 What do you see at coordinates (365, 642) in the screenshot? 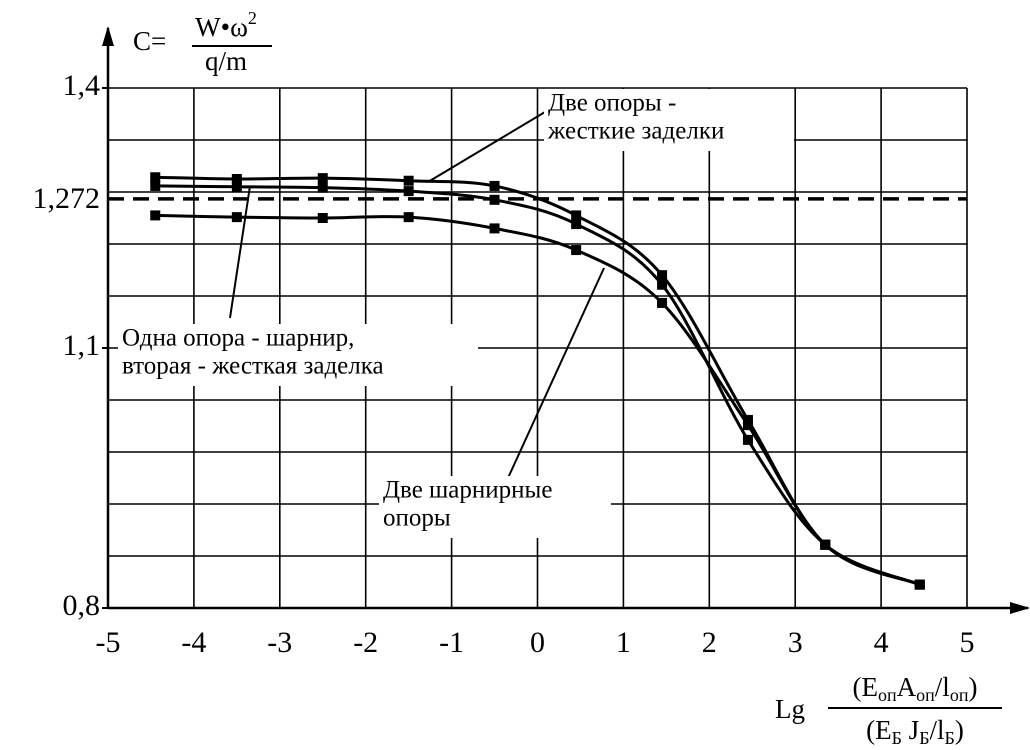
I see `x-tick-label: -2` at bounding box center [365, 642].